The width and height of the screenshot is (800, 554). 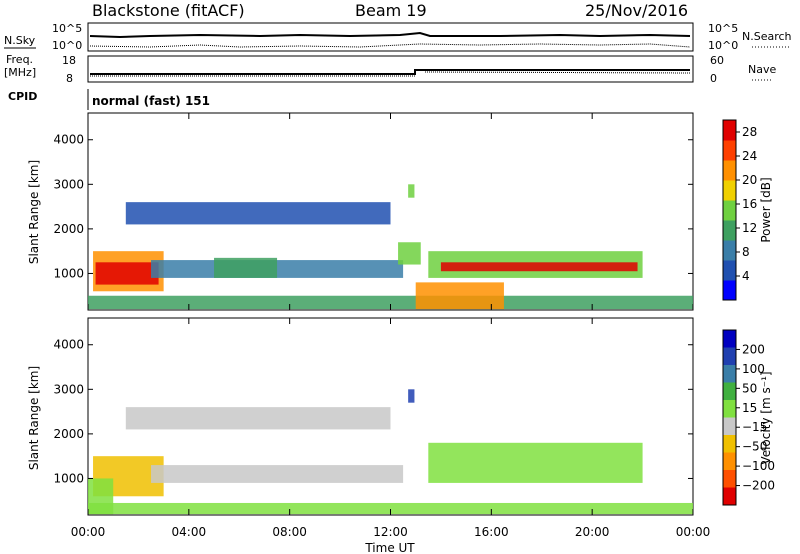 I want to click on freq-tick-high: 18, so click(x=69, y=60).